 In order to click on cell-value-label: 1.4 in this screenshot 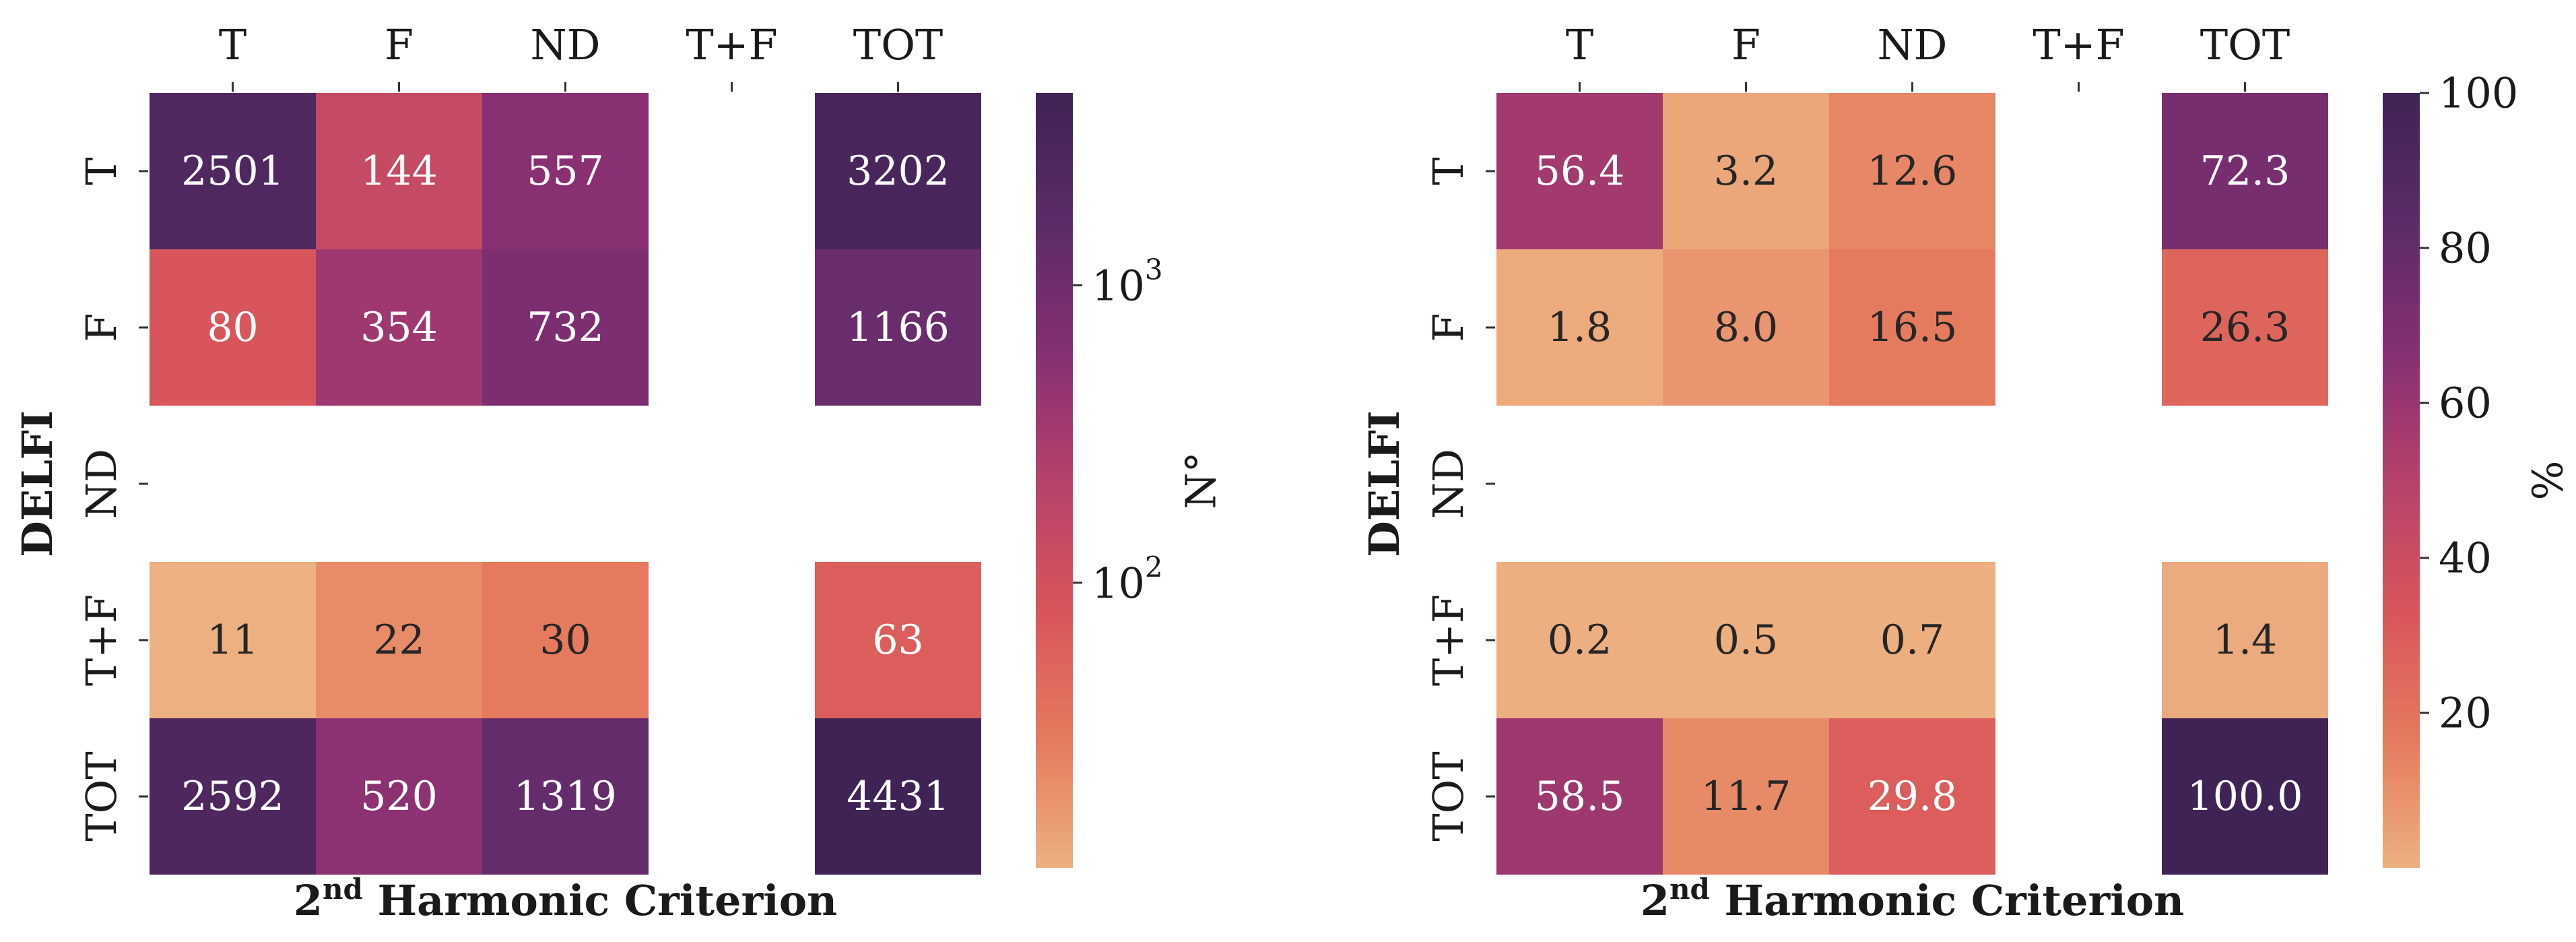, I will do `click(2245, 640)`.